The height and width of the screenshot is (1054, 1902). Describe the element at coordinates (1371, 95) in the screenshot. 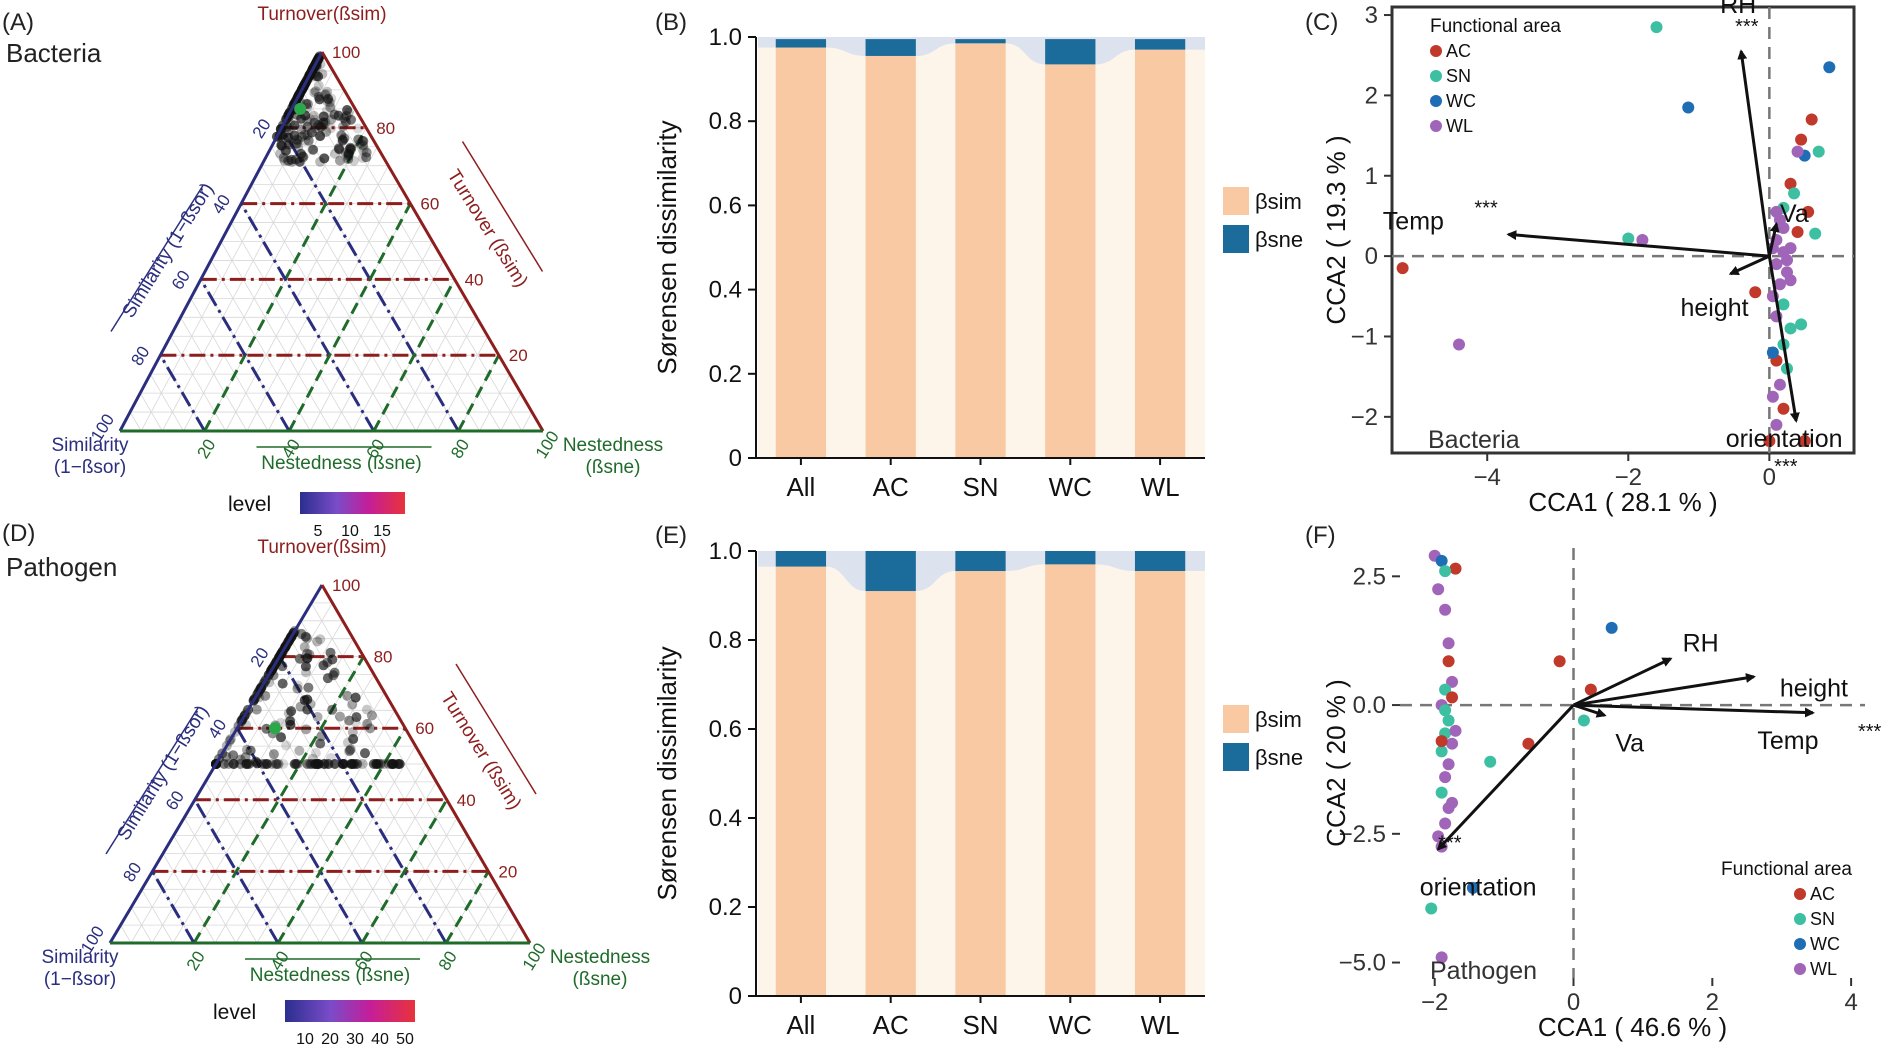

I see `y-tick-label: 2` at that location.